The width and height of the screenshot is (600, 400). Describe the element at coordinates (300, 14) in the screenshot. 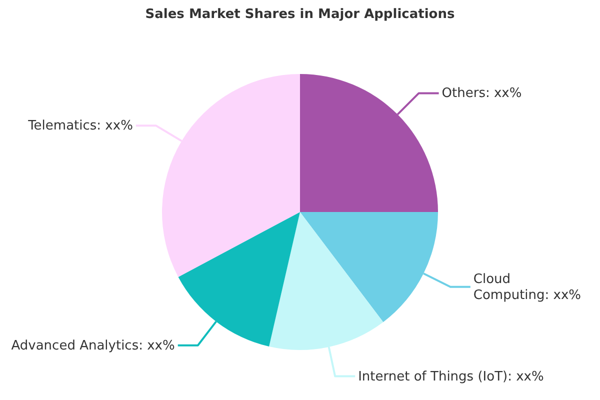

I see `chart-title: Sales Market Shares in Major Applications` at that location.